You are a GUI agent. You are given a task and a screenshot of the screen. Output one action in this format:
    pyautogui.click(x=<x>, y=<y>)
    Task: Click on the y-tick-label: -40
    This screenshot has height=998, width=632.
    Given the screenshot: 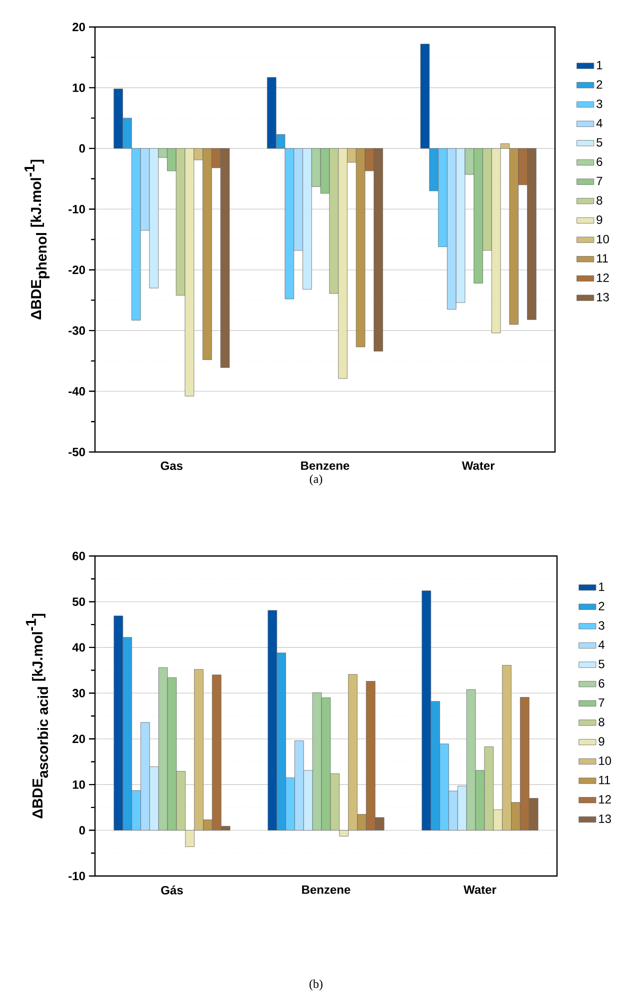 What is the action you would take?
    pyautogui.click(x=76, y=391)
    